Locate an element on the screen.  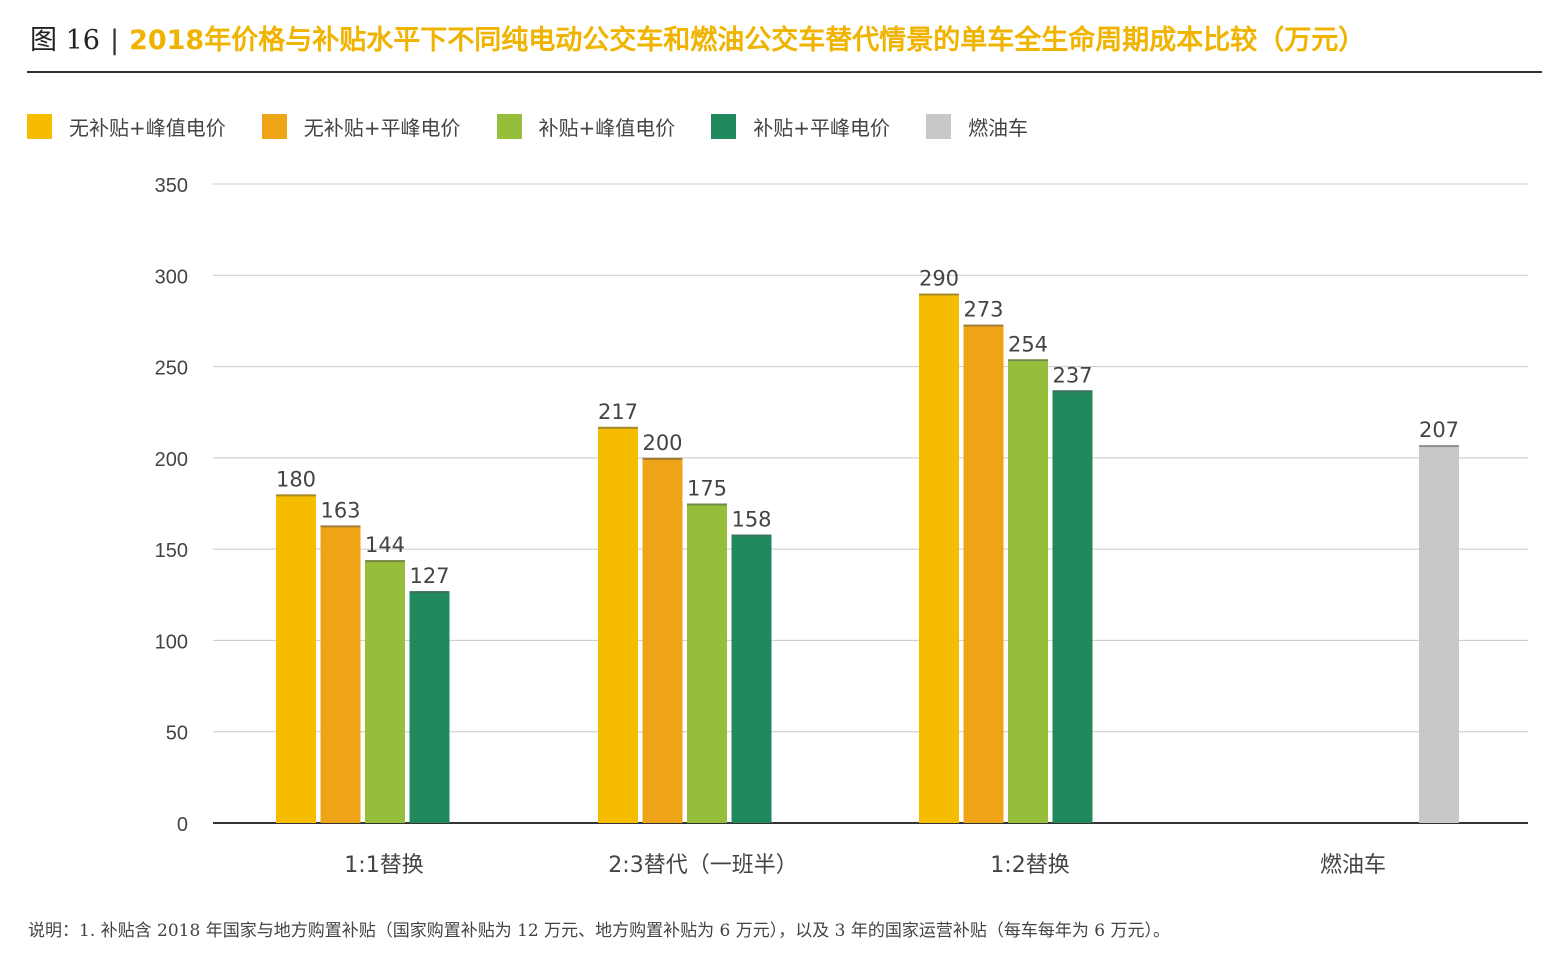
data-label: 144 is located at coordinates (385, 545).